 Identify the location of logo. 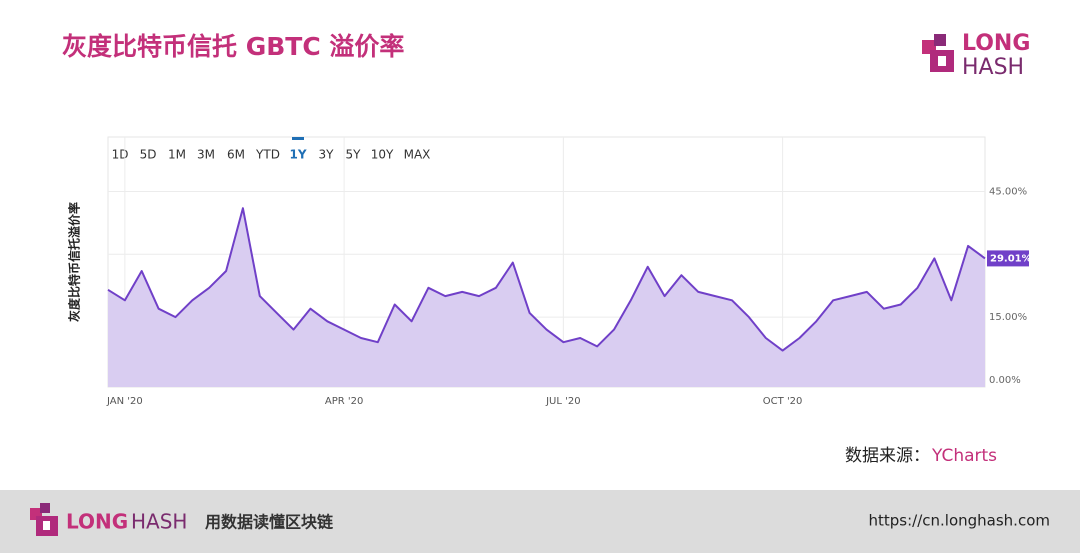
(938, 53).